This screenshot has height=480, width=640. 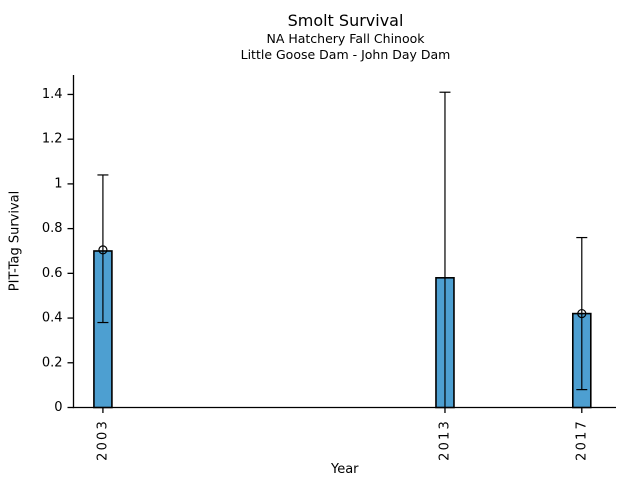 I want to click on y-tick-label: 0.2, so click(x=52, y=362).